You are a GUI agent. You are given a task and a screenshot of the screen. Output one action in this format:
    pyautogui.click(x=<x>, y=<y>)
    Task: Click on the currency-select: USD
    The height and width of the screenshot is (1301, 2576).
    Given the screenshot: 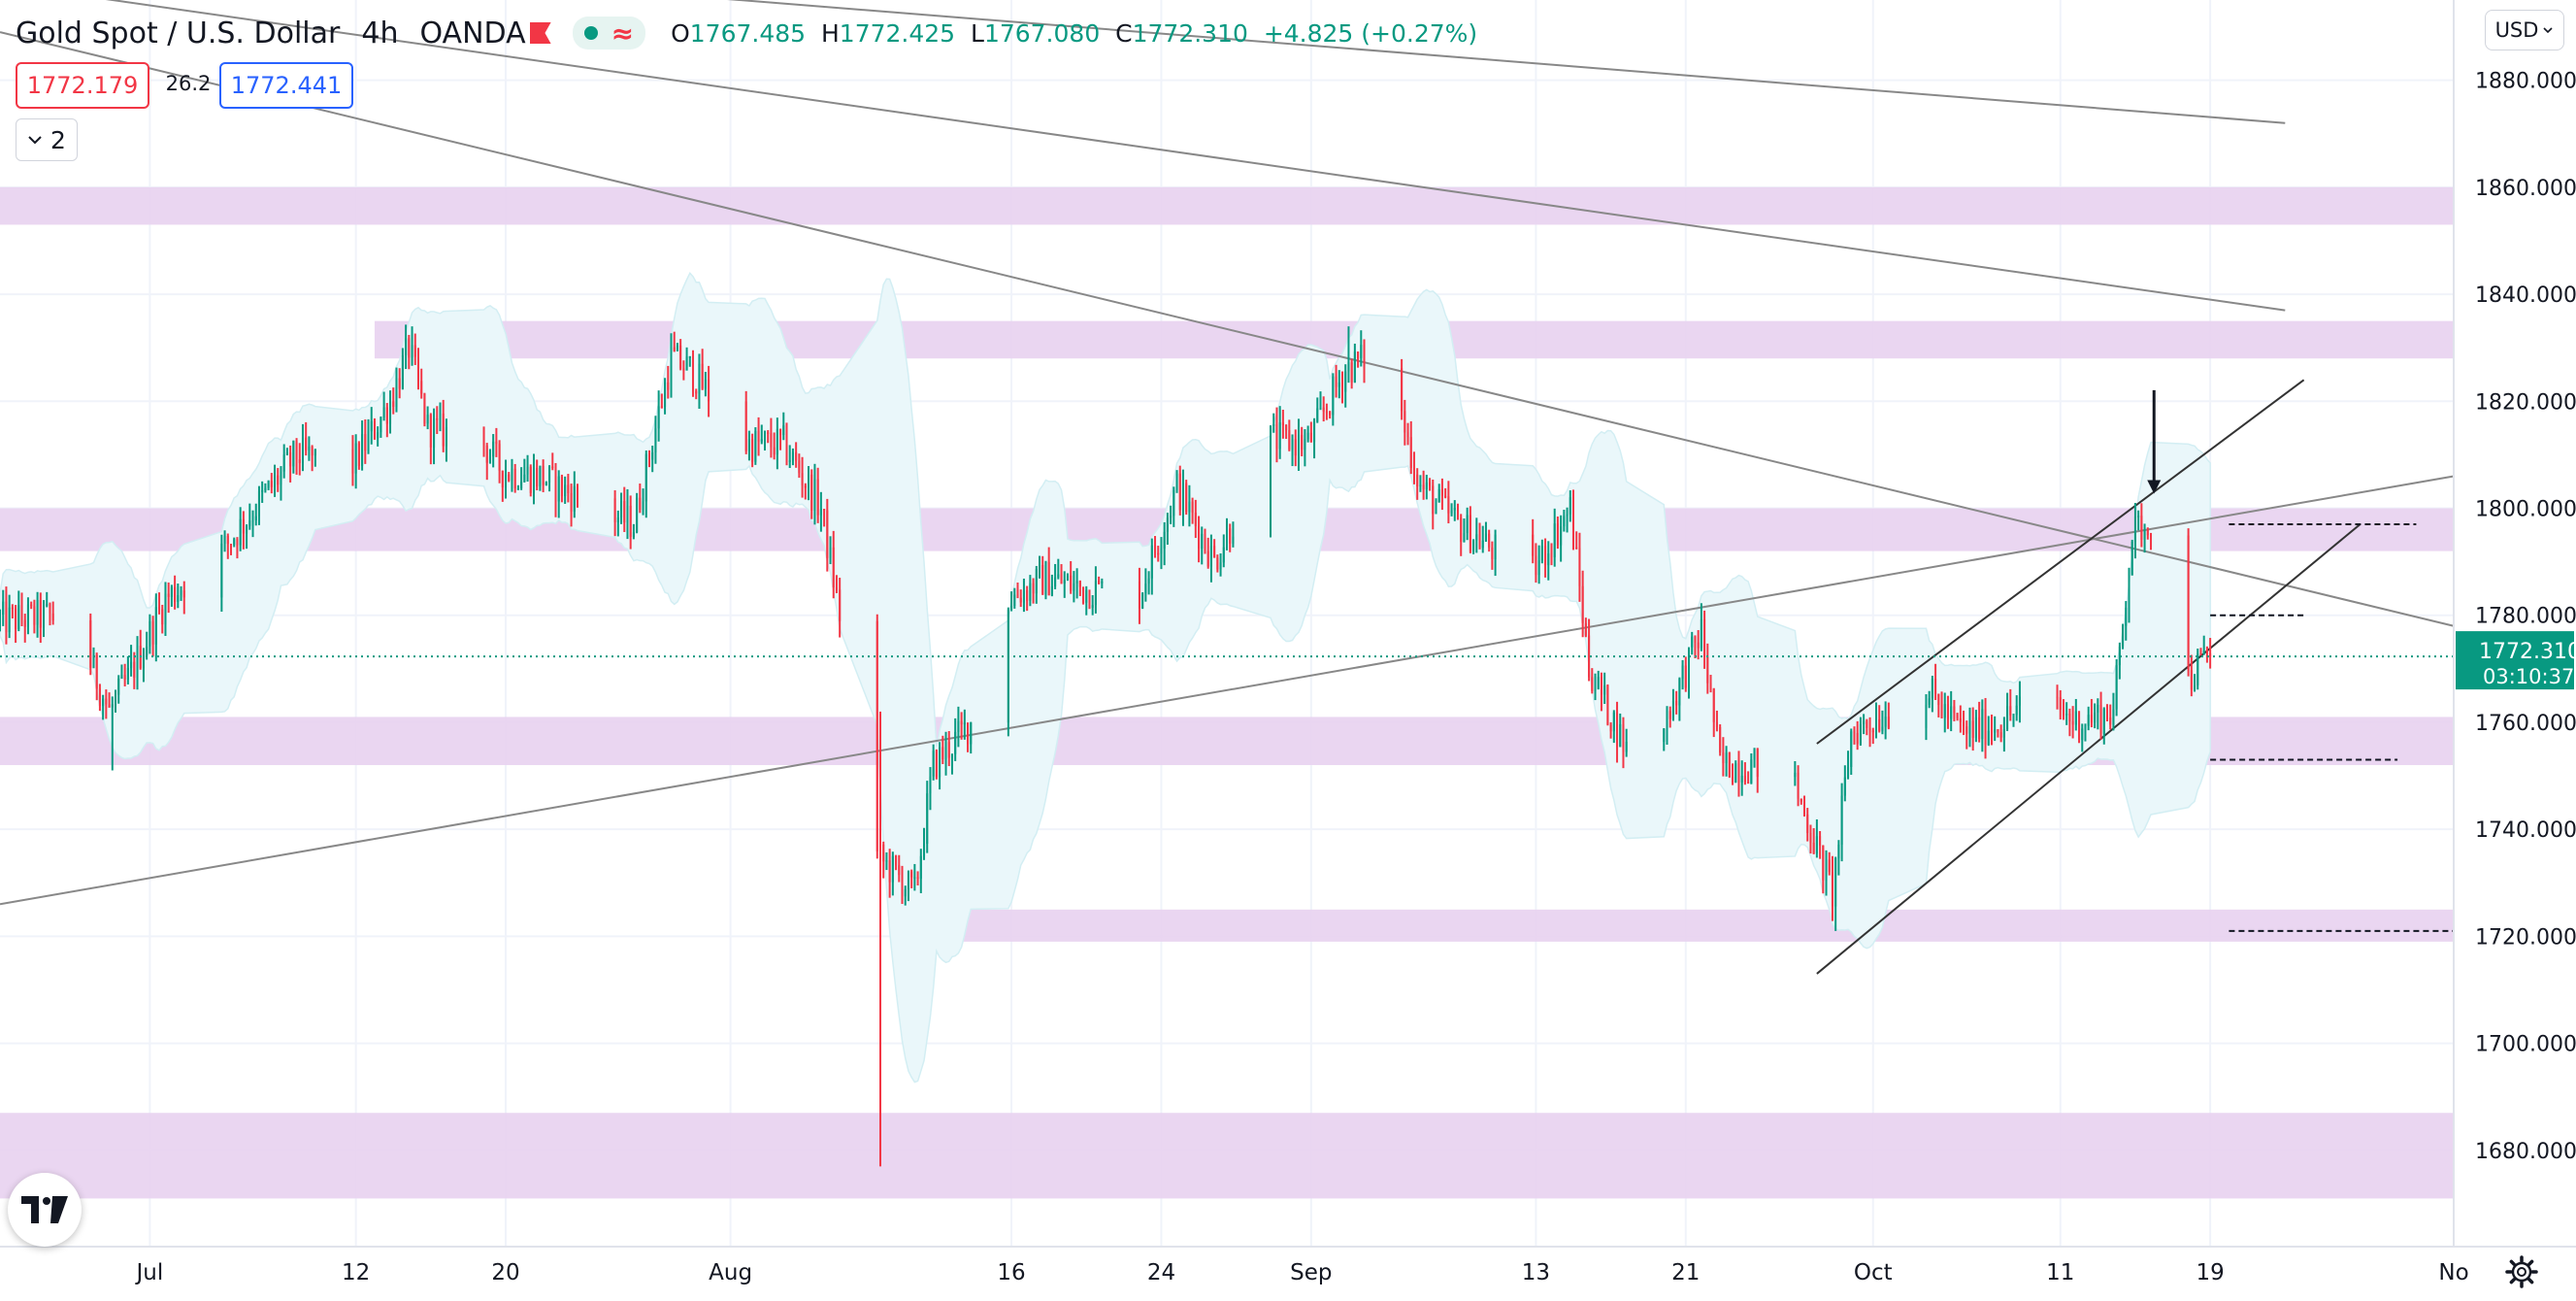 What is the action you would take?
    pyautogui.click(x=2524, y=30)
    